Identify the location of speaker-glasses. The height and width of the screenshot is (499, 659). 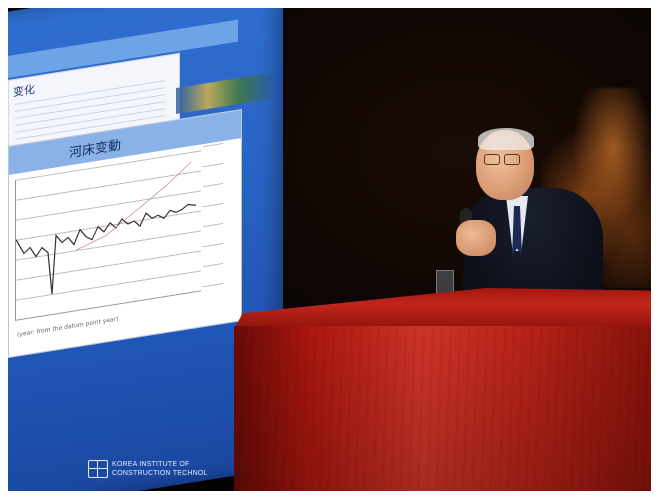
(502, 160).